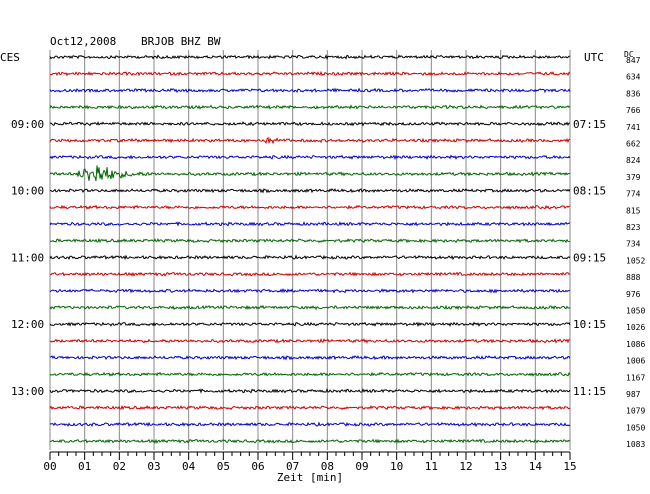  Describe the element at coordinates (633, 93) in the screenshot. I see `dc-value: 836` at that location.